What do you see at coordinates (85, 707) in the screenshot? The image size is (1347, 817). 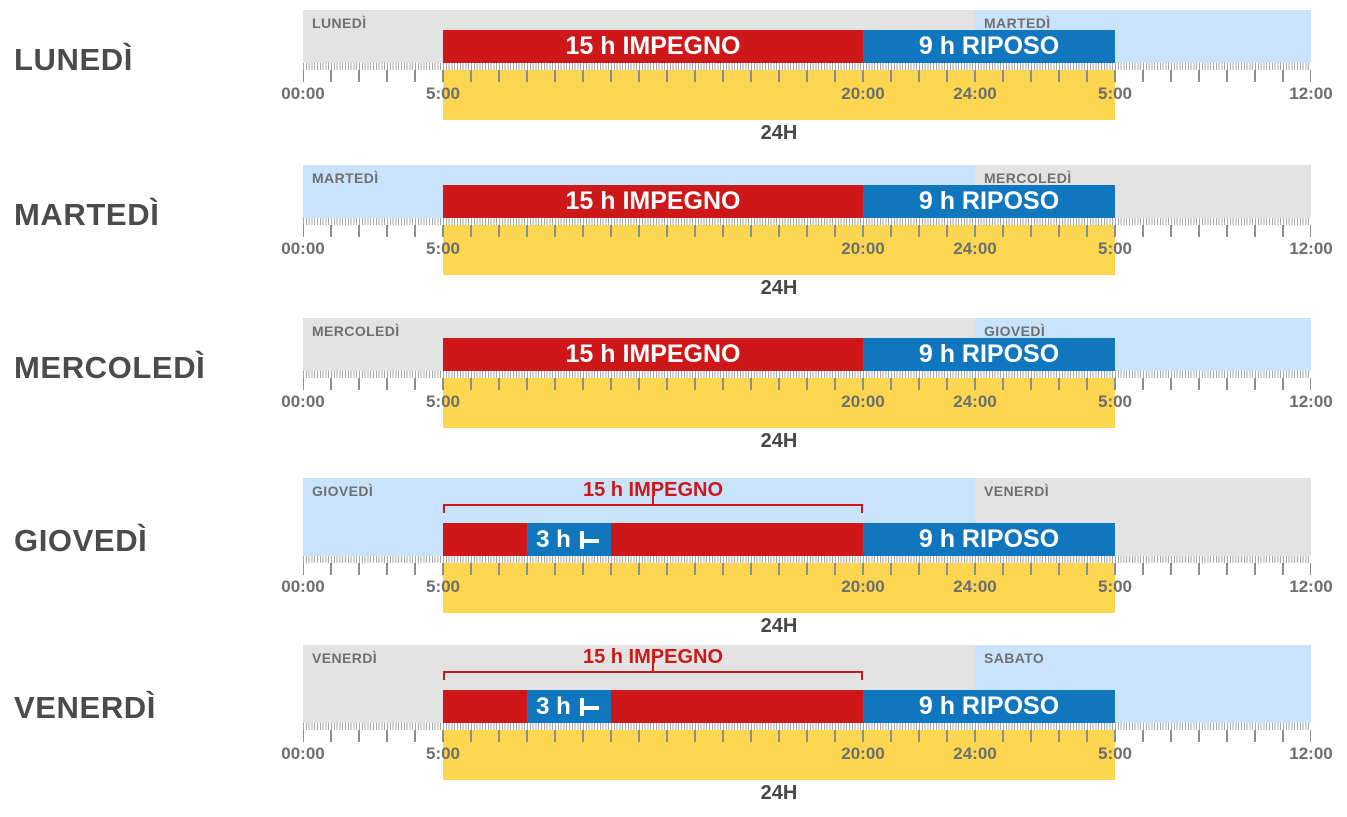 I see `day-title: VENERDÌ` at bounding box center [85, 707].